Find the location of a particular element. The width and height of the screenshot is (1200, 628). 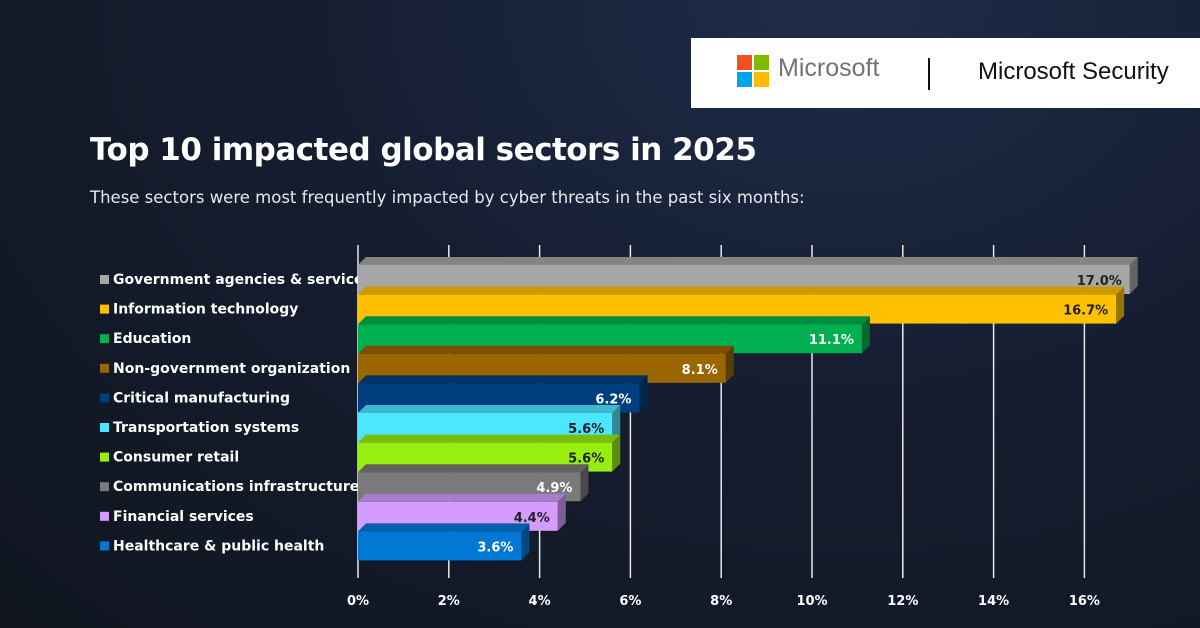

x-tick-label: 4% is located at coordinates (540, 601).